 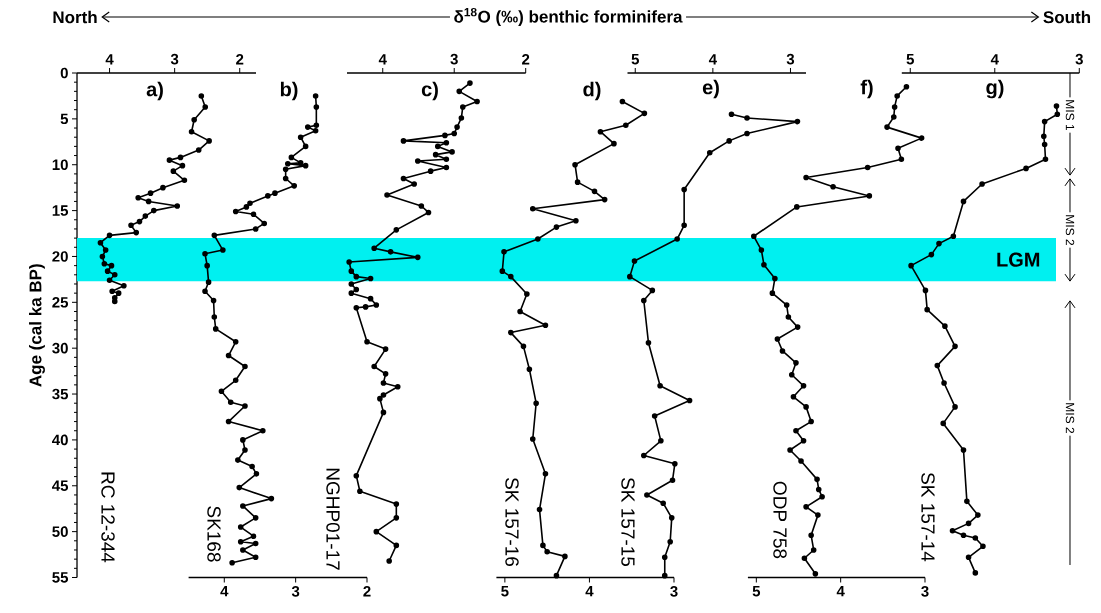 What do you see at coordinates (154, 91) in the screenshot?
I see `chart-title: a)` at bounding box center [154, 91].